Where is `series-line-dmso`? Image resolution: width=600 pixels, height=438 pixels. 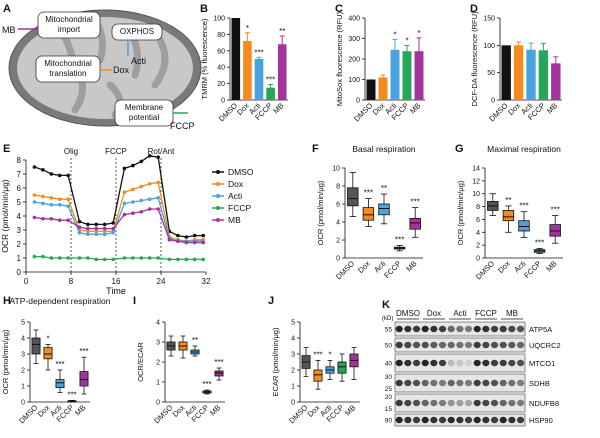 series-line-dmso is located at coordinates (119, 196).